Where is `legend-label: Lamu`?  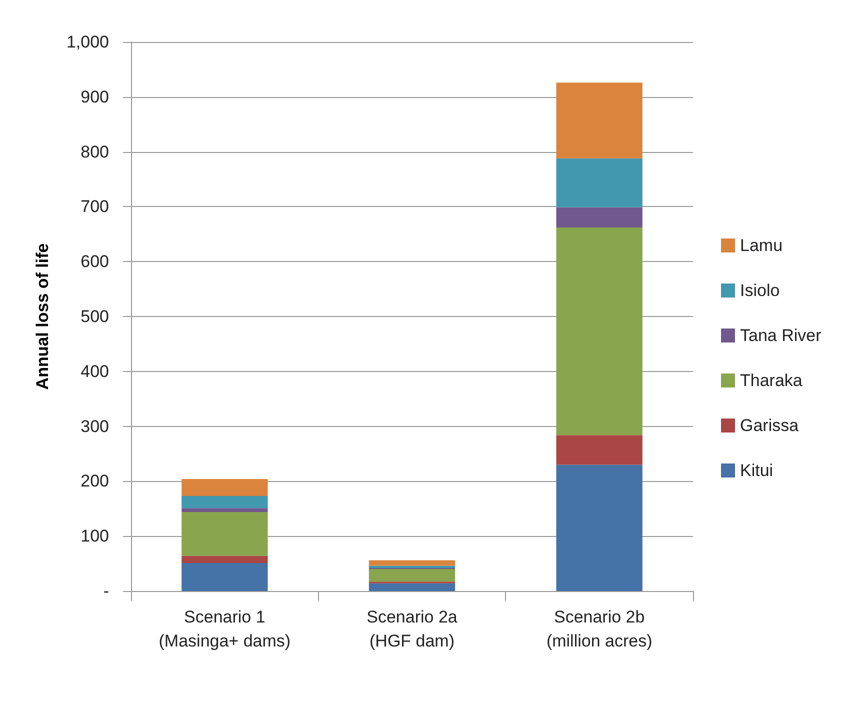
legend-label: Lamu is located at coordinates (761, 245).